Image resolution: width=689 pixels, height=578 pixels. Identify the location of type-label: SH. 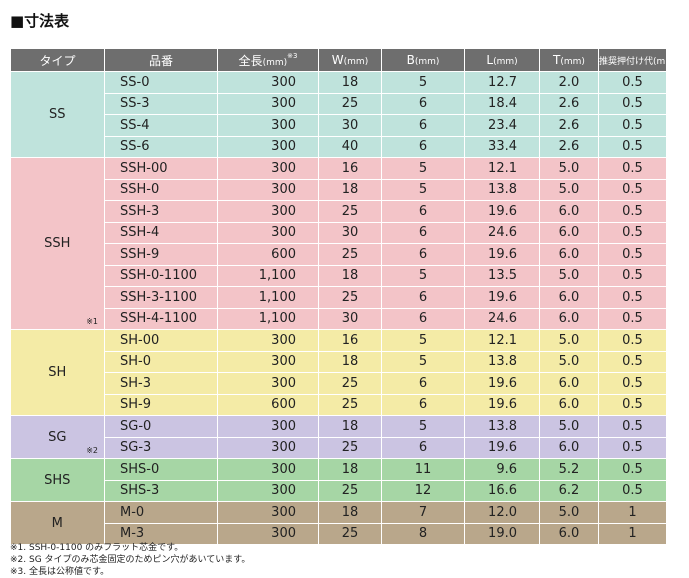
(57, 372).